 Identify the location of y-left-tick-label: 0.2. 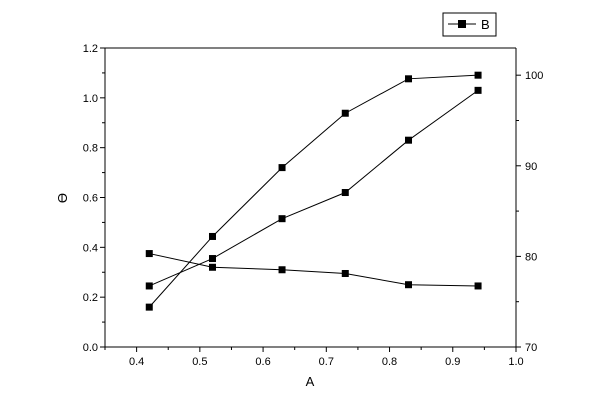
(90, 298).